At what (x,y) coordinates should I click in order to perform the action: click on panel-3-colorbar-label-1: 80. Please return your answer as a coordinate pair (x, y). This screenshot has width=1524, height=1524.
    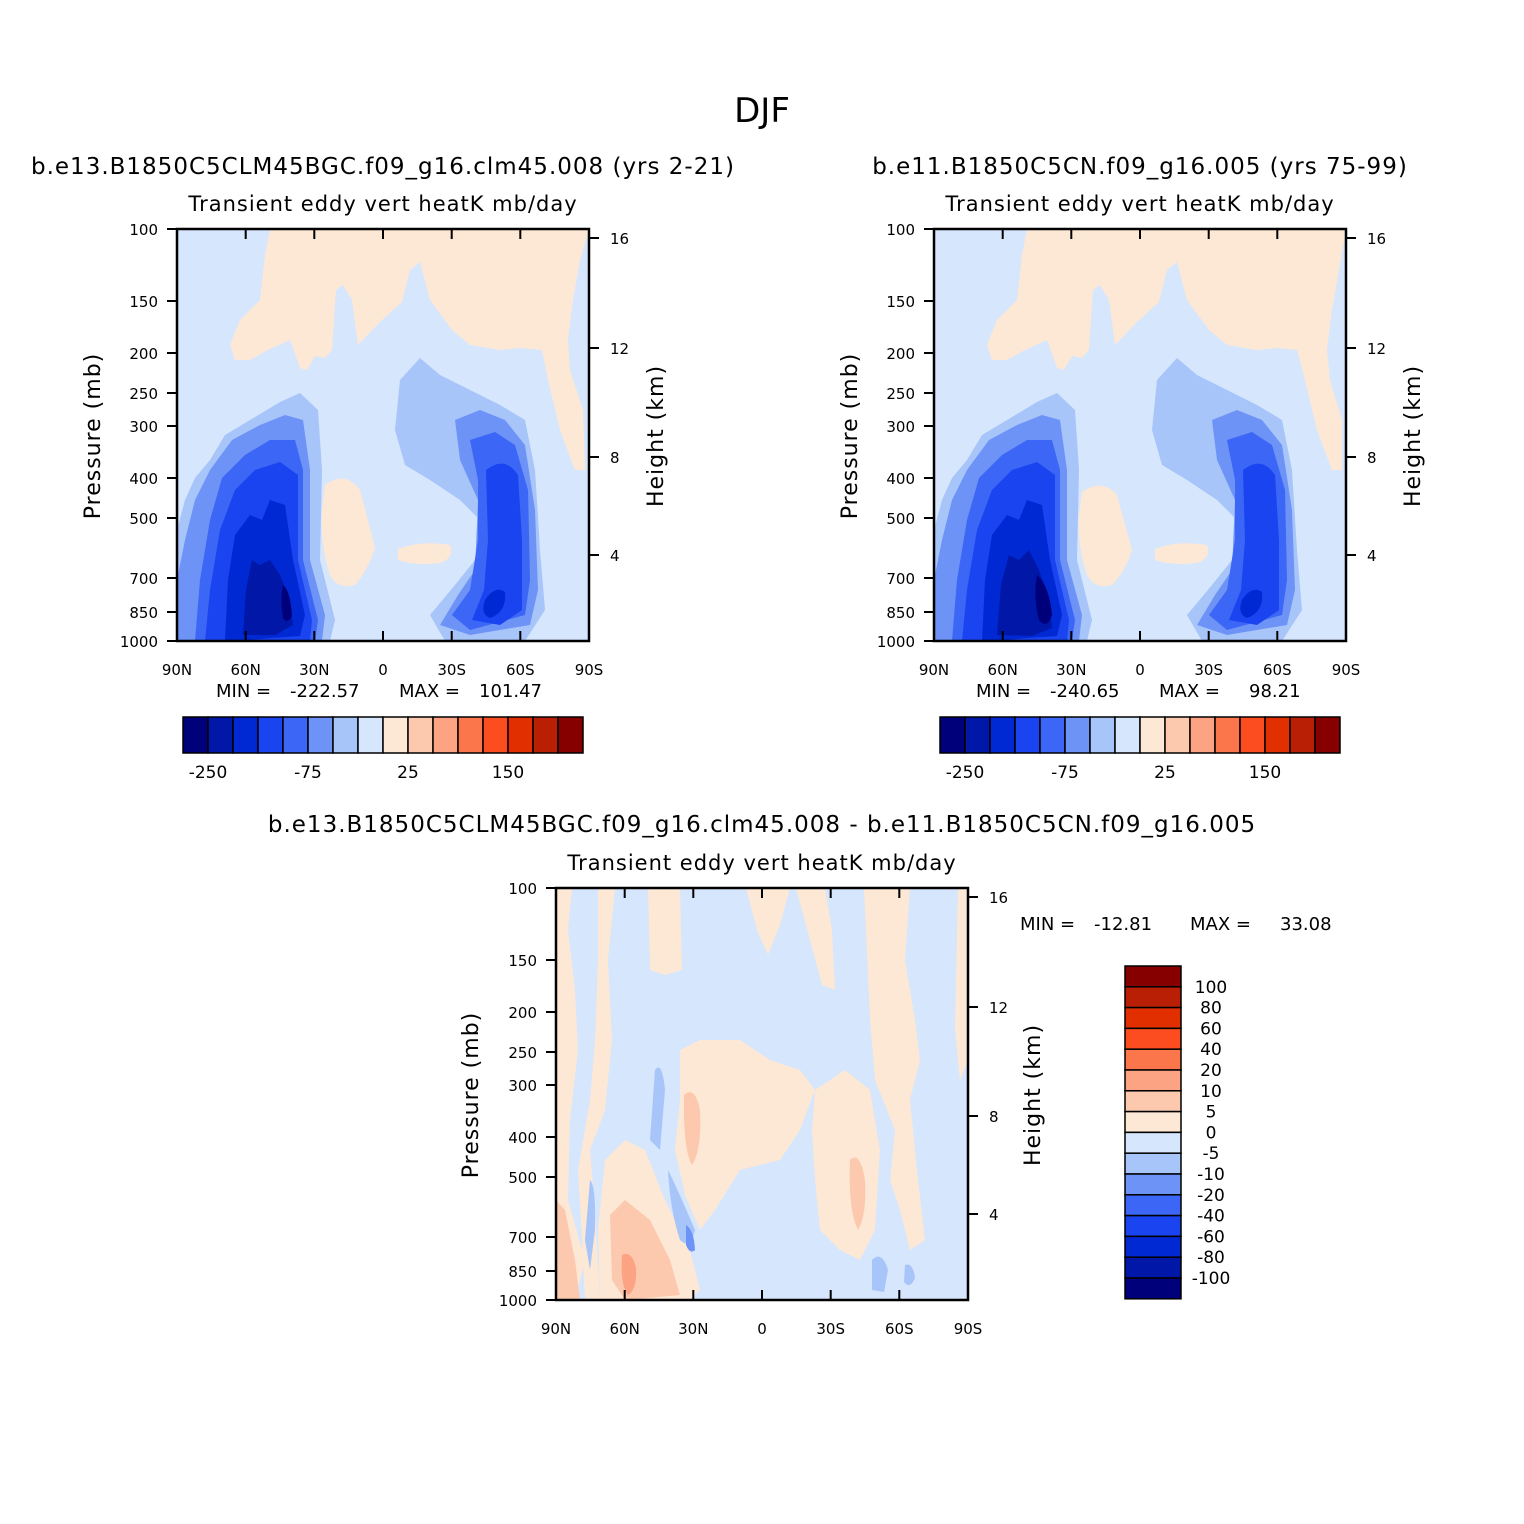
    Looking at the image, I should click on (1211, 1009).